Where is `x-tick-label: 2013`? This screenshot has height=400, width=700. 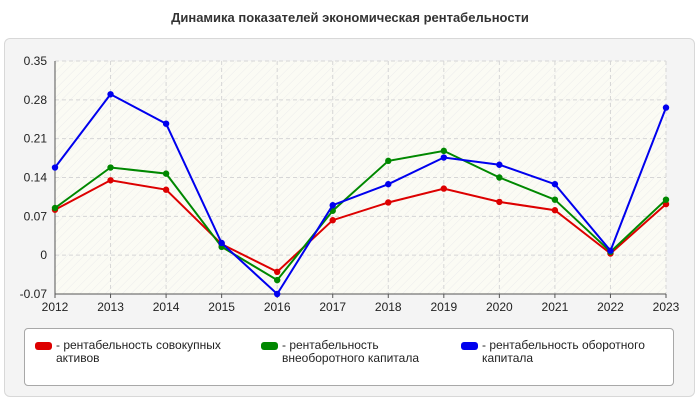
x-tick-label: 2013 is located at coordinates (110, 307).